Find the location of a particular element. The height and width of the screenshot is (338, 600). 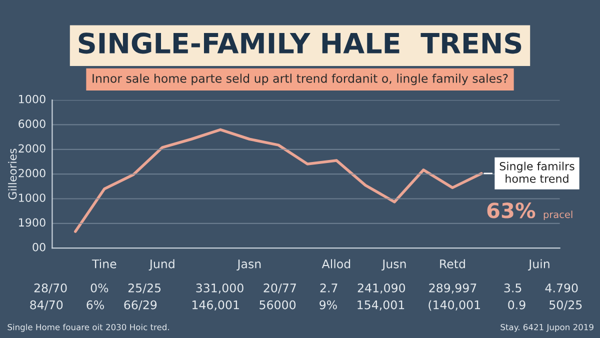

annotation: Single familrs home trend is located at coordinates (537, 172).